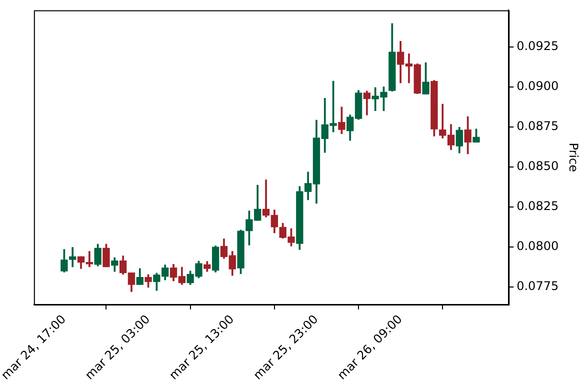  Describe the element at coordinates (537, 166) in the screenshot. I see `y-tick-label: 0.0850` at that location.